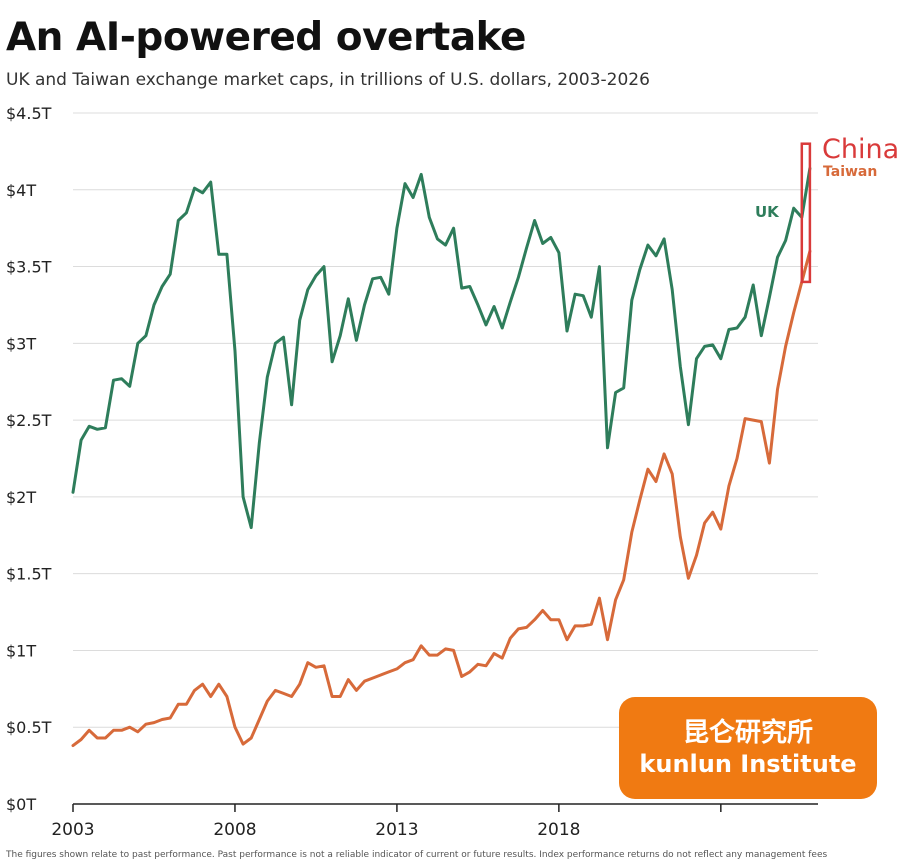 Image resolution: width=915 pixels, height=860 pixels. I want to click on y-tick-label: $3.5T, so click(29, 267).